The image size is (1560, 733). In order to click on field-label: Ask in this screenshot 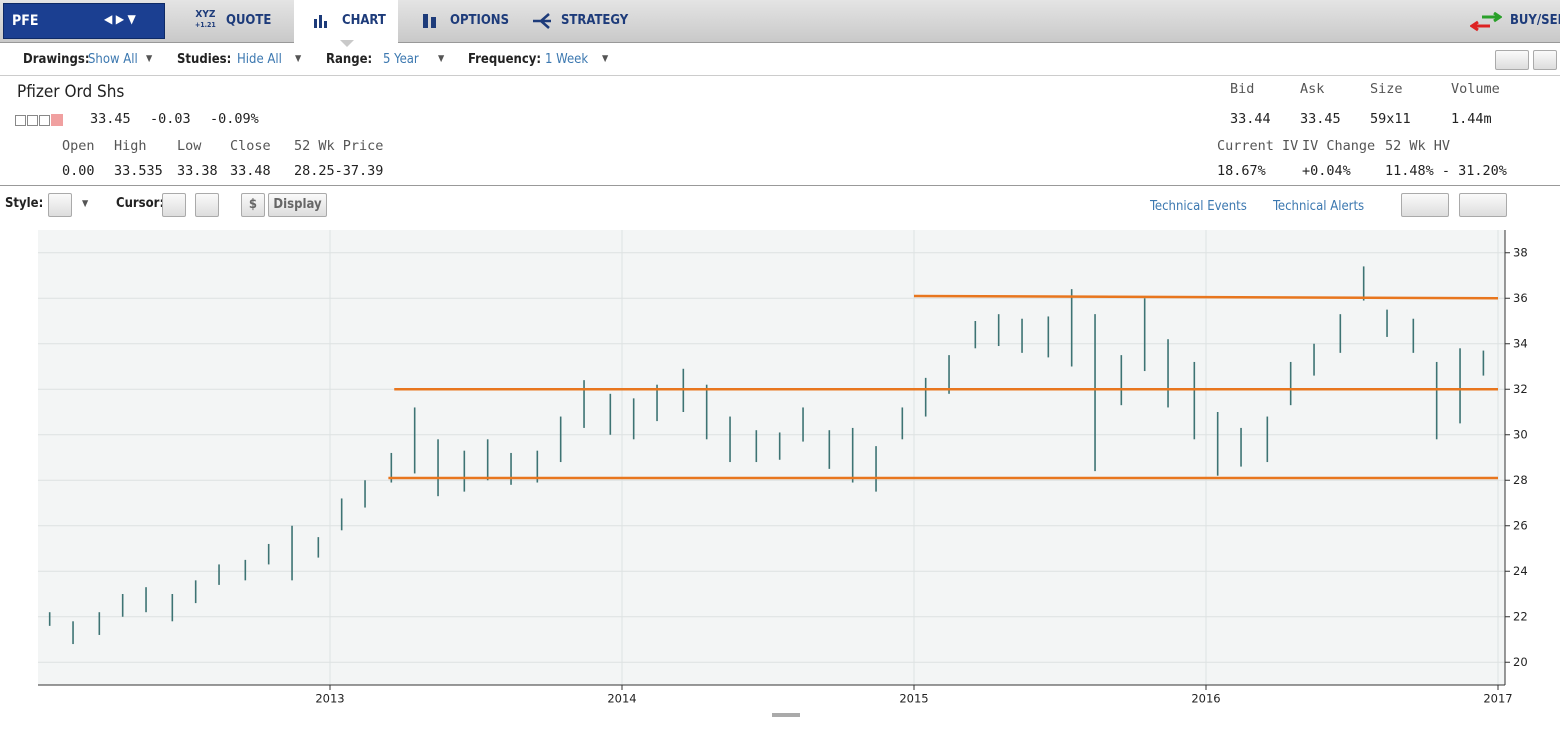, I will do `click(1312, 89)`.